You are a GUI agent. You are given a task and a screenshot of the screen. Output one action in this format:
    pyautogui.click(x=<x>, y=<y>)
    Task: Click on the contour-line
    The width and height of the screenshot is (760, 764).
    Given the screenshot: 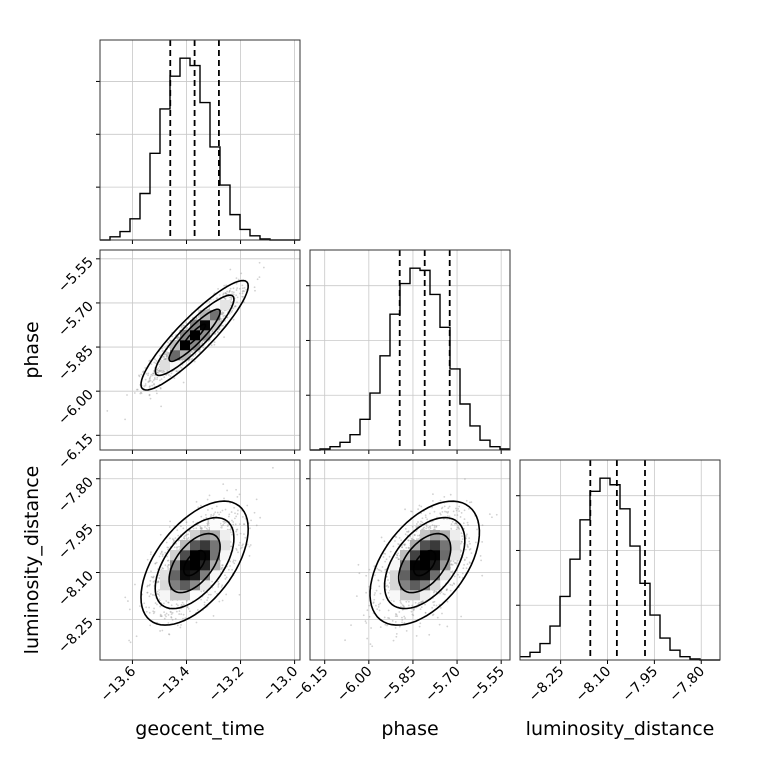 What is the action you would take?
    pyautogui.click(x=194, y=335)
    